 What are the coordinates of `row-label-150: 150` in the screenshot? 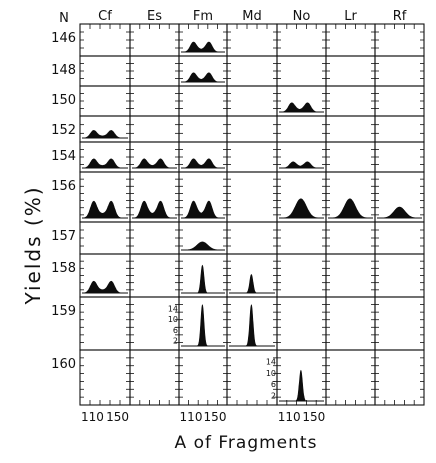 It's located at (63, 100).